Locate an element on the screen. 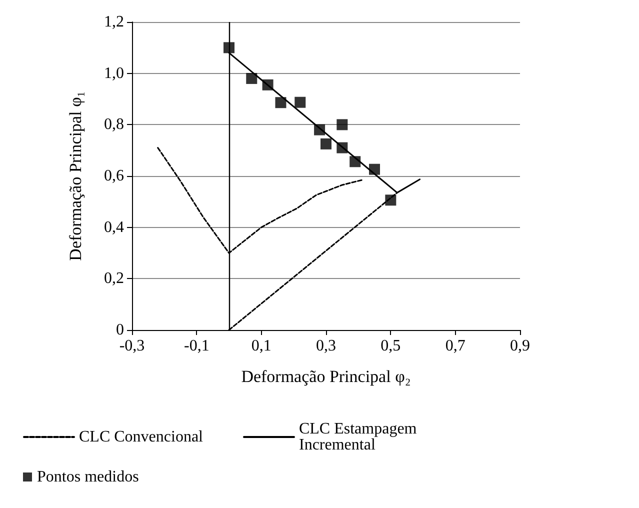 This screenshot has width=639, height=508. x-tick-label: 0,1 is located at coordinates (261, 346).